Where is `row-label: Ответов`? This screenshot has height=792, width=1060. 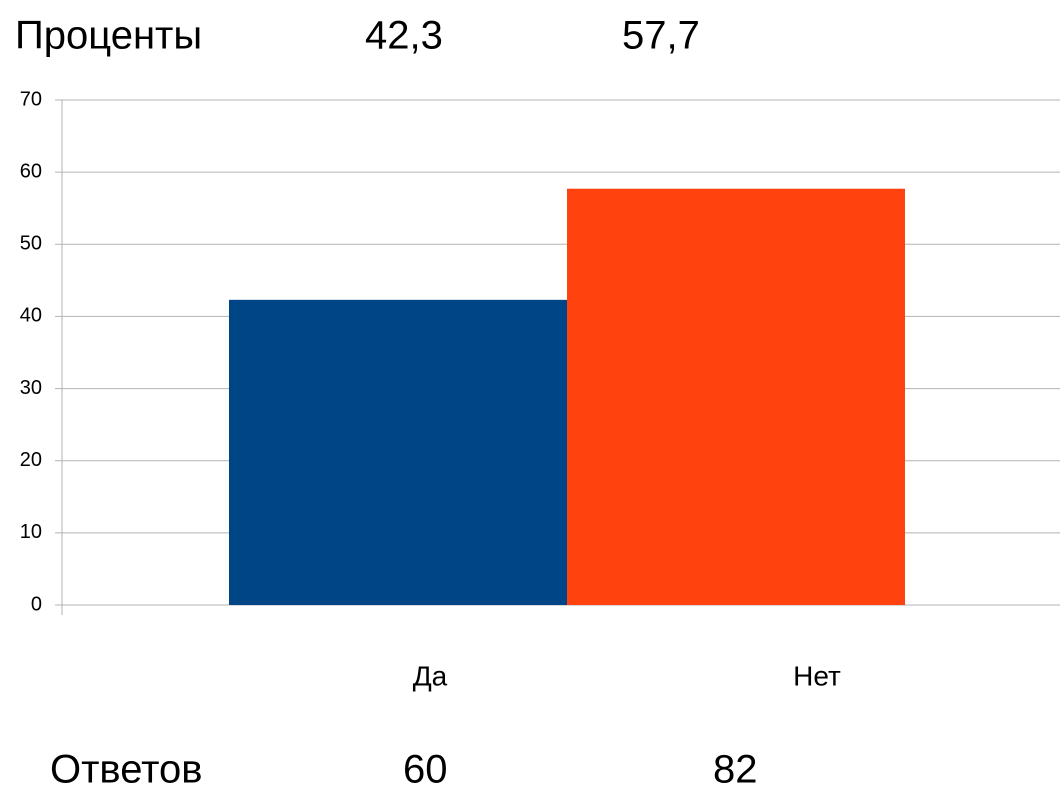 row-label: Ответов is located at coordinates (126, 770).